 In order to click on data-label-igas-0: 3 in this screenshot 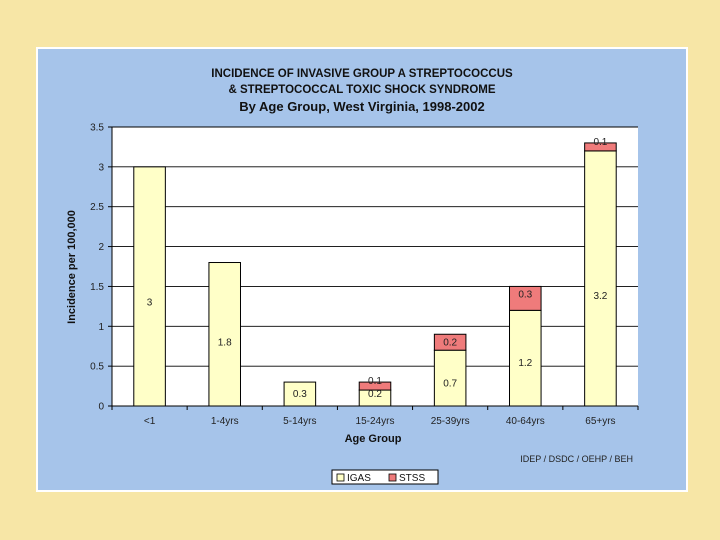, I will do `click(150, 303)`.